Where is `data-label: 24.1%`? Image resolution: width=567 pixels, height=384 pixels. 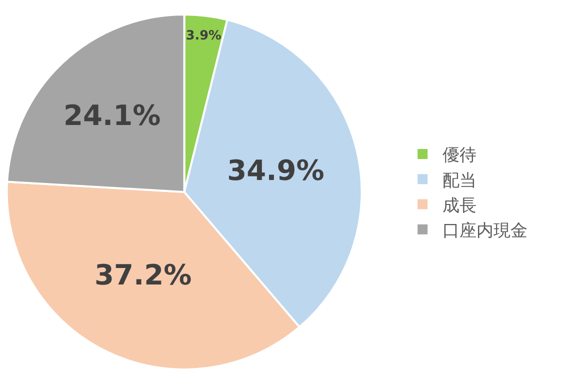
data-label: 24.1% is located at coordinates (112, 115).